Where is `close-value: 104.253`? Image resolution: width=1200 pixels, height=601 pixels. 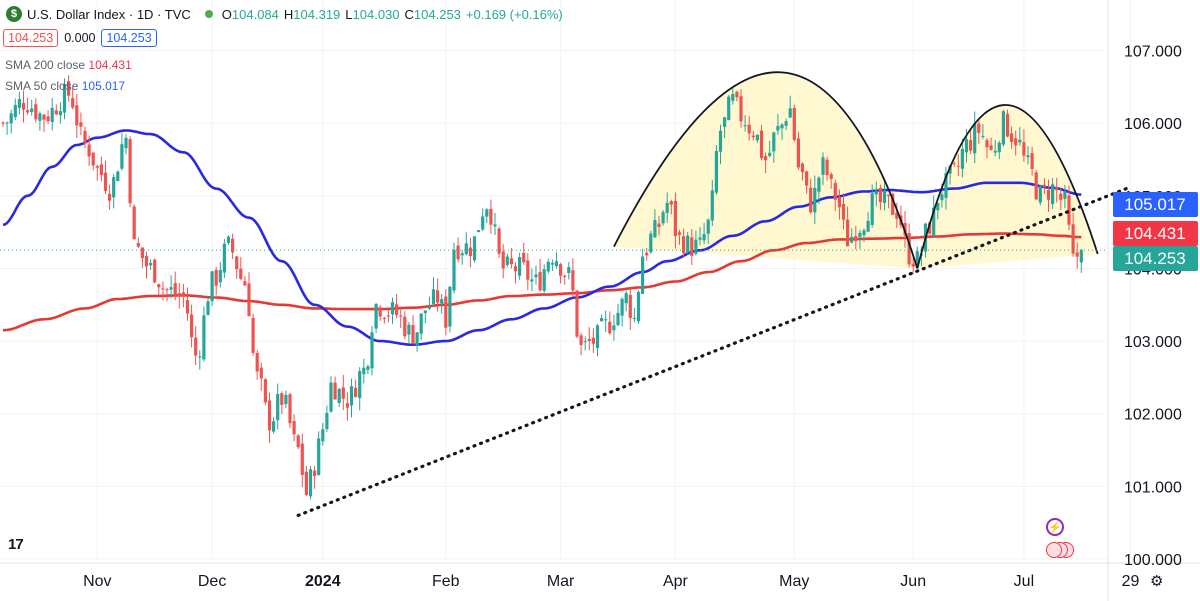
close-value: 104.253 is located at coordinates (437, 14).